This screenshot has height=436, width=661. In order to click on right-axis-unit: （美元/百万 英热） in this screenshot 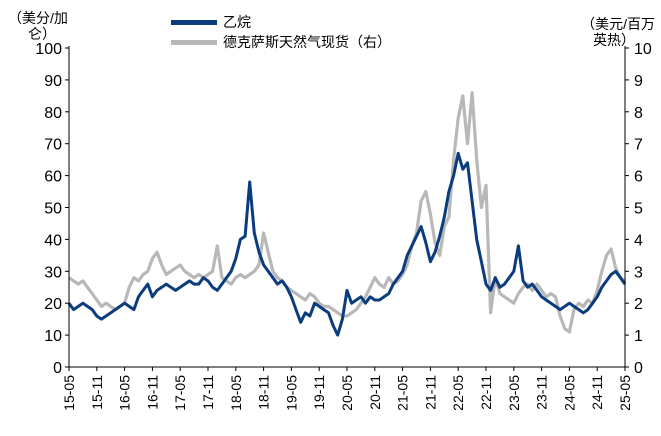, I will do `click(618, 32)`.